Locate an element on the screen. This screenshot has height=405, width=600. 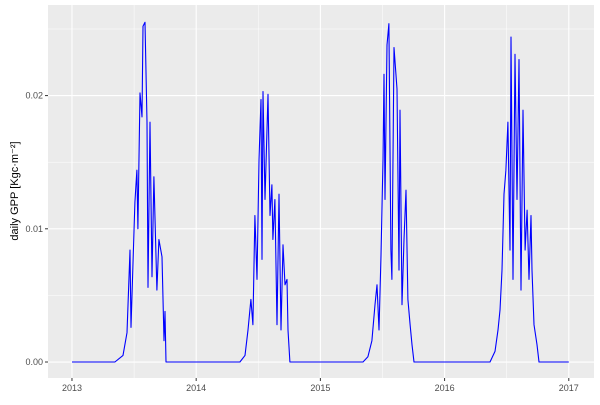
y-tick-label: 0.00 is located at coordinates (34, 362).